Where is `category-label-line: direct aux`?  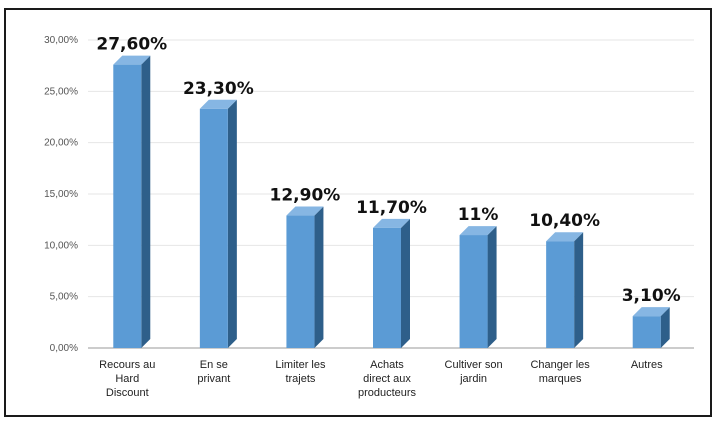
category-label-line: direct aux is located at coordinates (387, 379).